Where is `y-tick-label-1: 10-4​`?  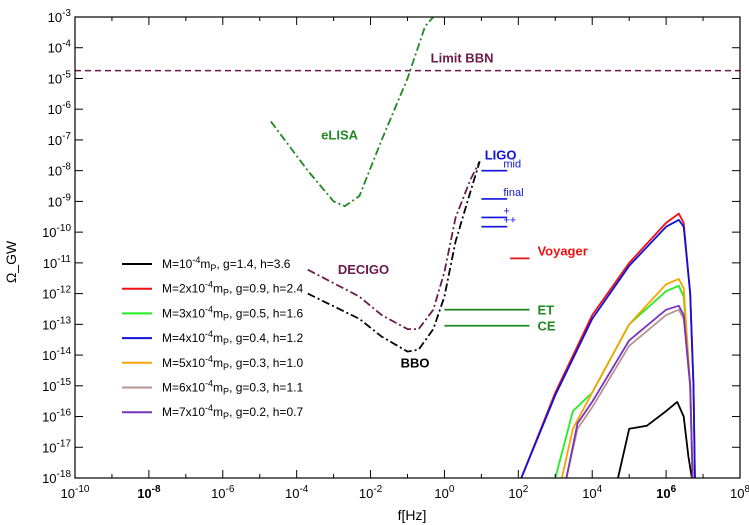
y-tick-label-1: 10-4​ is located at coordinates (60, 47).